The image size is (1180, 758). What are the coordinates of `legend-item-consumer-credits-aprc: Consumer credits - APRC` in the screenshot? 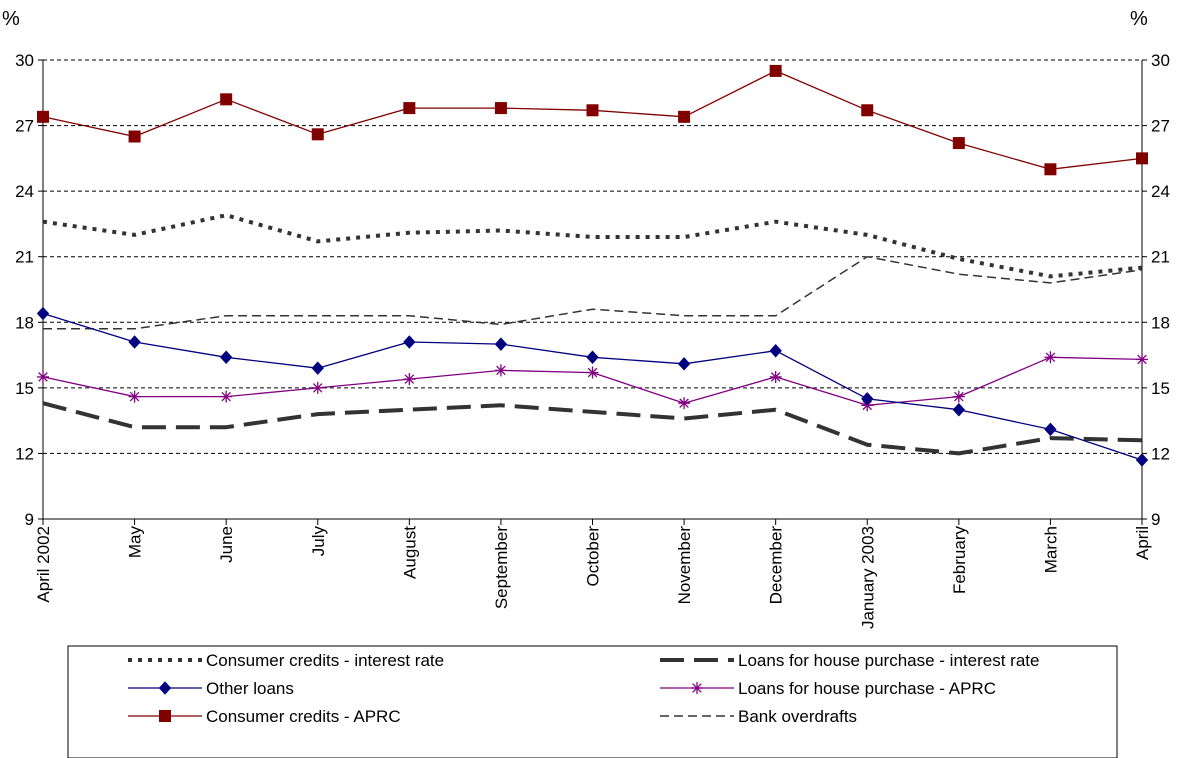 It's located at (264, 716).